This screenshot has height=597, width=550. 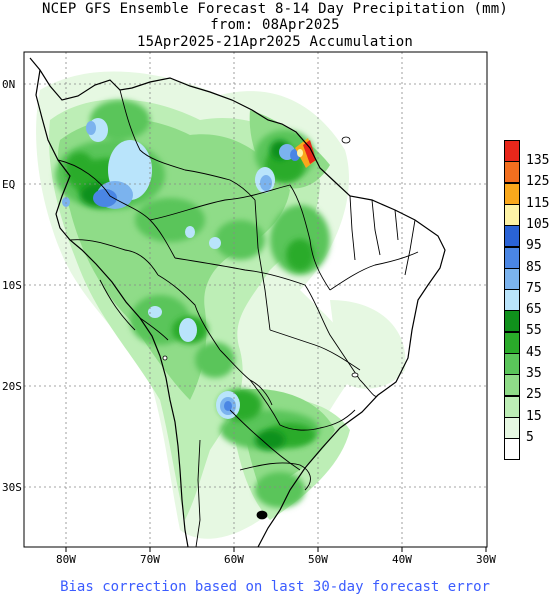 What do you see at coordinates (150, 559) in the screenshot?
I see `lon-label-70w: 70W` at bounding box center [150, 559].